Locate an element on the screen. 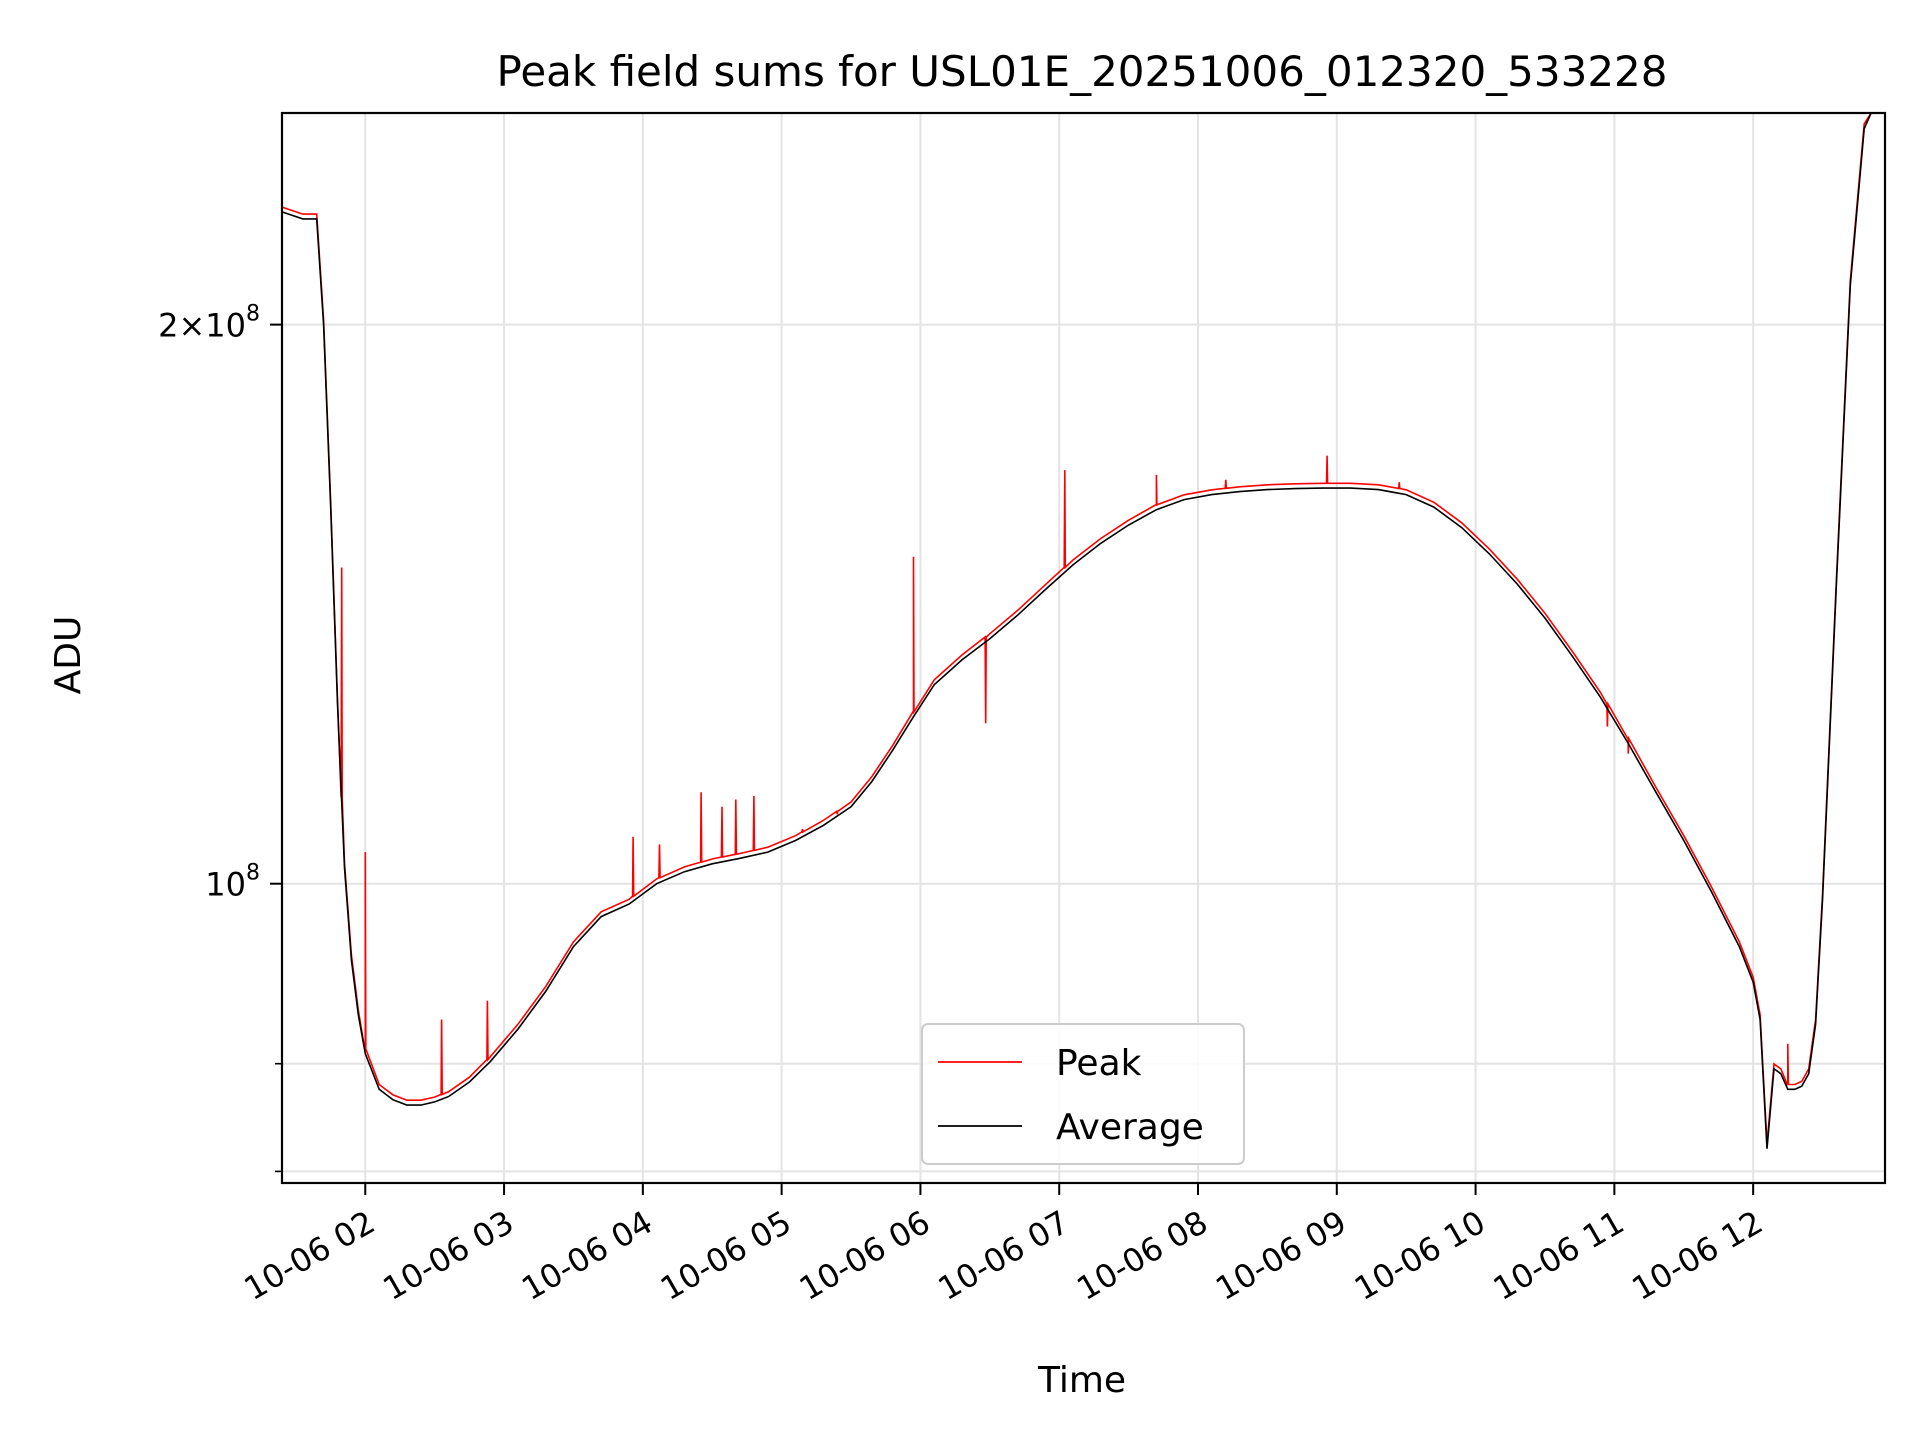  legend-label-peak: Peak is located at coordinates (1099, 1063).